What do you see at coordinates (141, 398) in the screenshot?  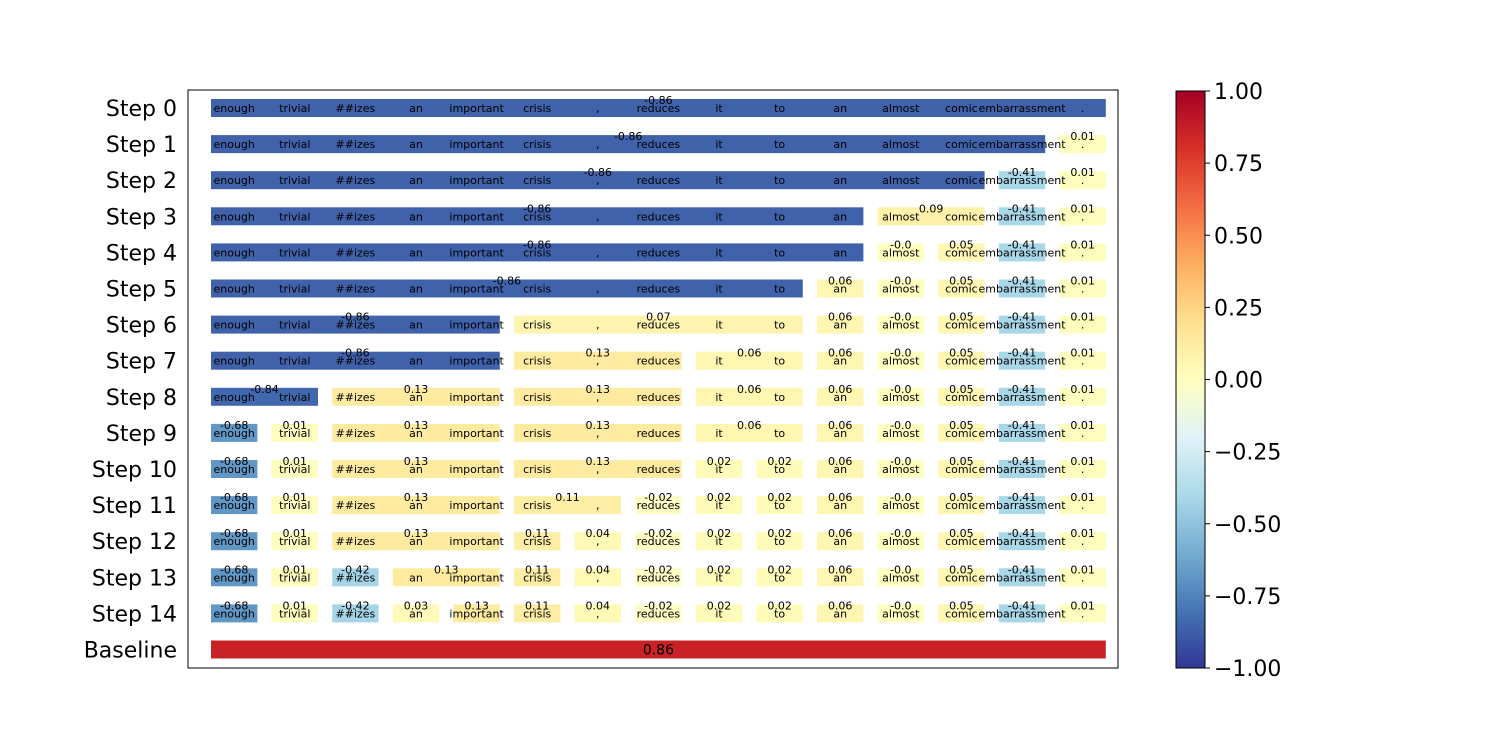 I see `row-label: Step 8` at bounding box center [141, 398].